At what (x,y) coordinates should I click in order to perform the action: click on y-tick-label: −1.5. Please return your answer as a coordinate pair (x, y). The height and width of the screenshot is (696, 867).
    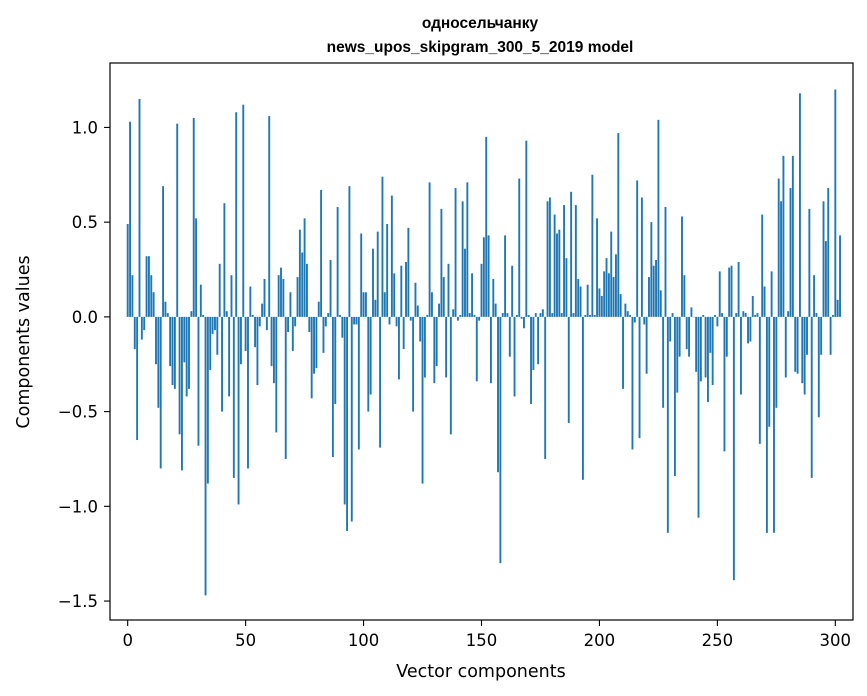
    Looking at the image, I should click on (78, 601).